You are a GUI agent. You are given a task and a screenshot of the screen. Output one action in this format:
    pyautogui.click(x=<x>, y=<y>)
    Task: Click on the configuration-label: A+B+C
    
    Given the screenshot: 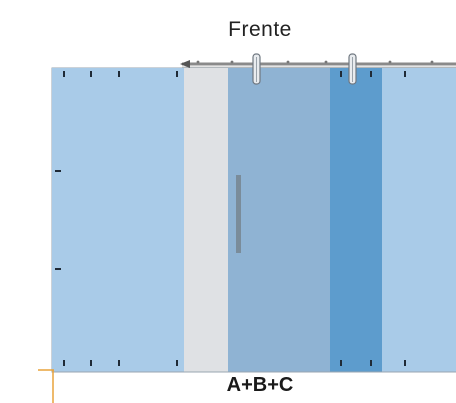 What is the action you would take?
    pyautogui.click(x=260, y=385)
    